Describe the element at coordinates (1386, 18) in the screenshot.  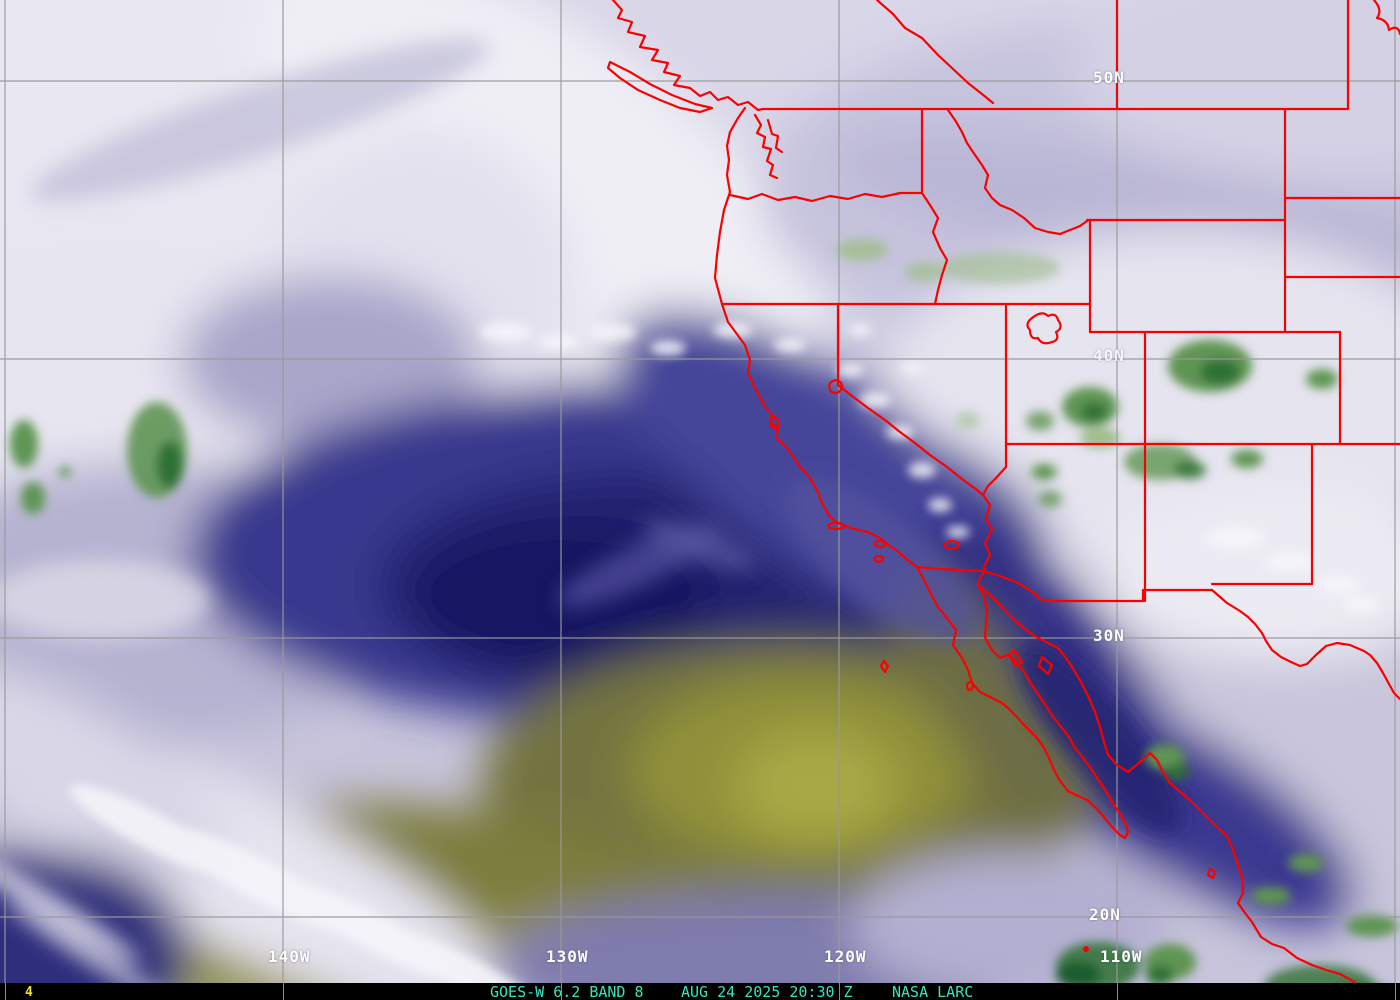
I see `manitoba-lake-outline` at that location.